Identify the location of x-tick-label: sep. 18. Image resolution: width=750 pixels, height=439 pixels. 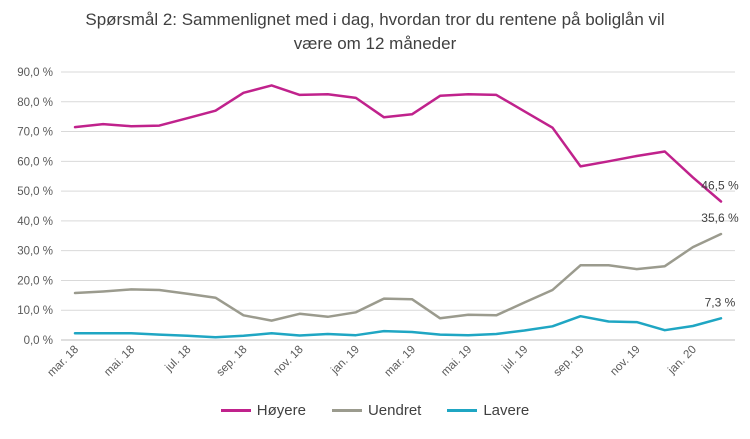
(231, 361).